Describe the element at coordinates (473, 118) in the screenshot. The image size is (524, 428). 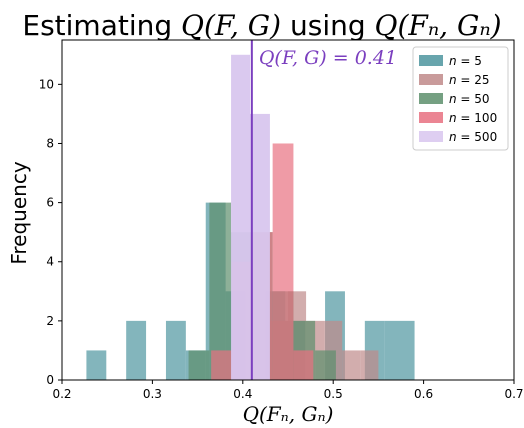
I see `legend-label-3: n = 100` at that location.